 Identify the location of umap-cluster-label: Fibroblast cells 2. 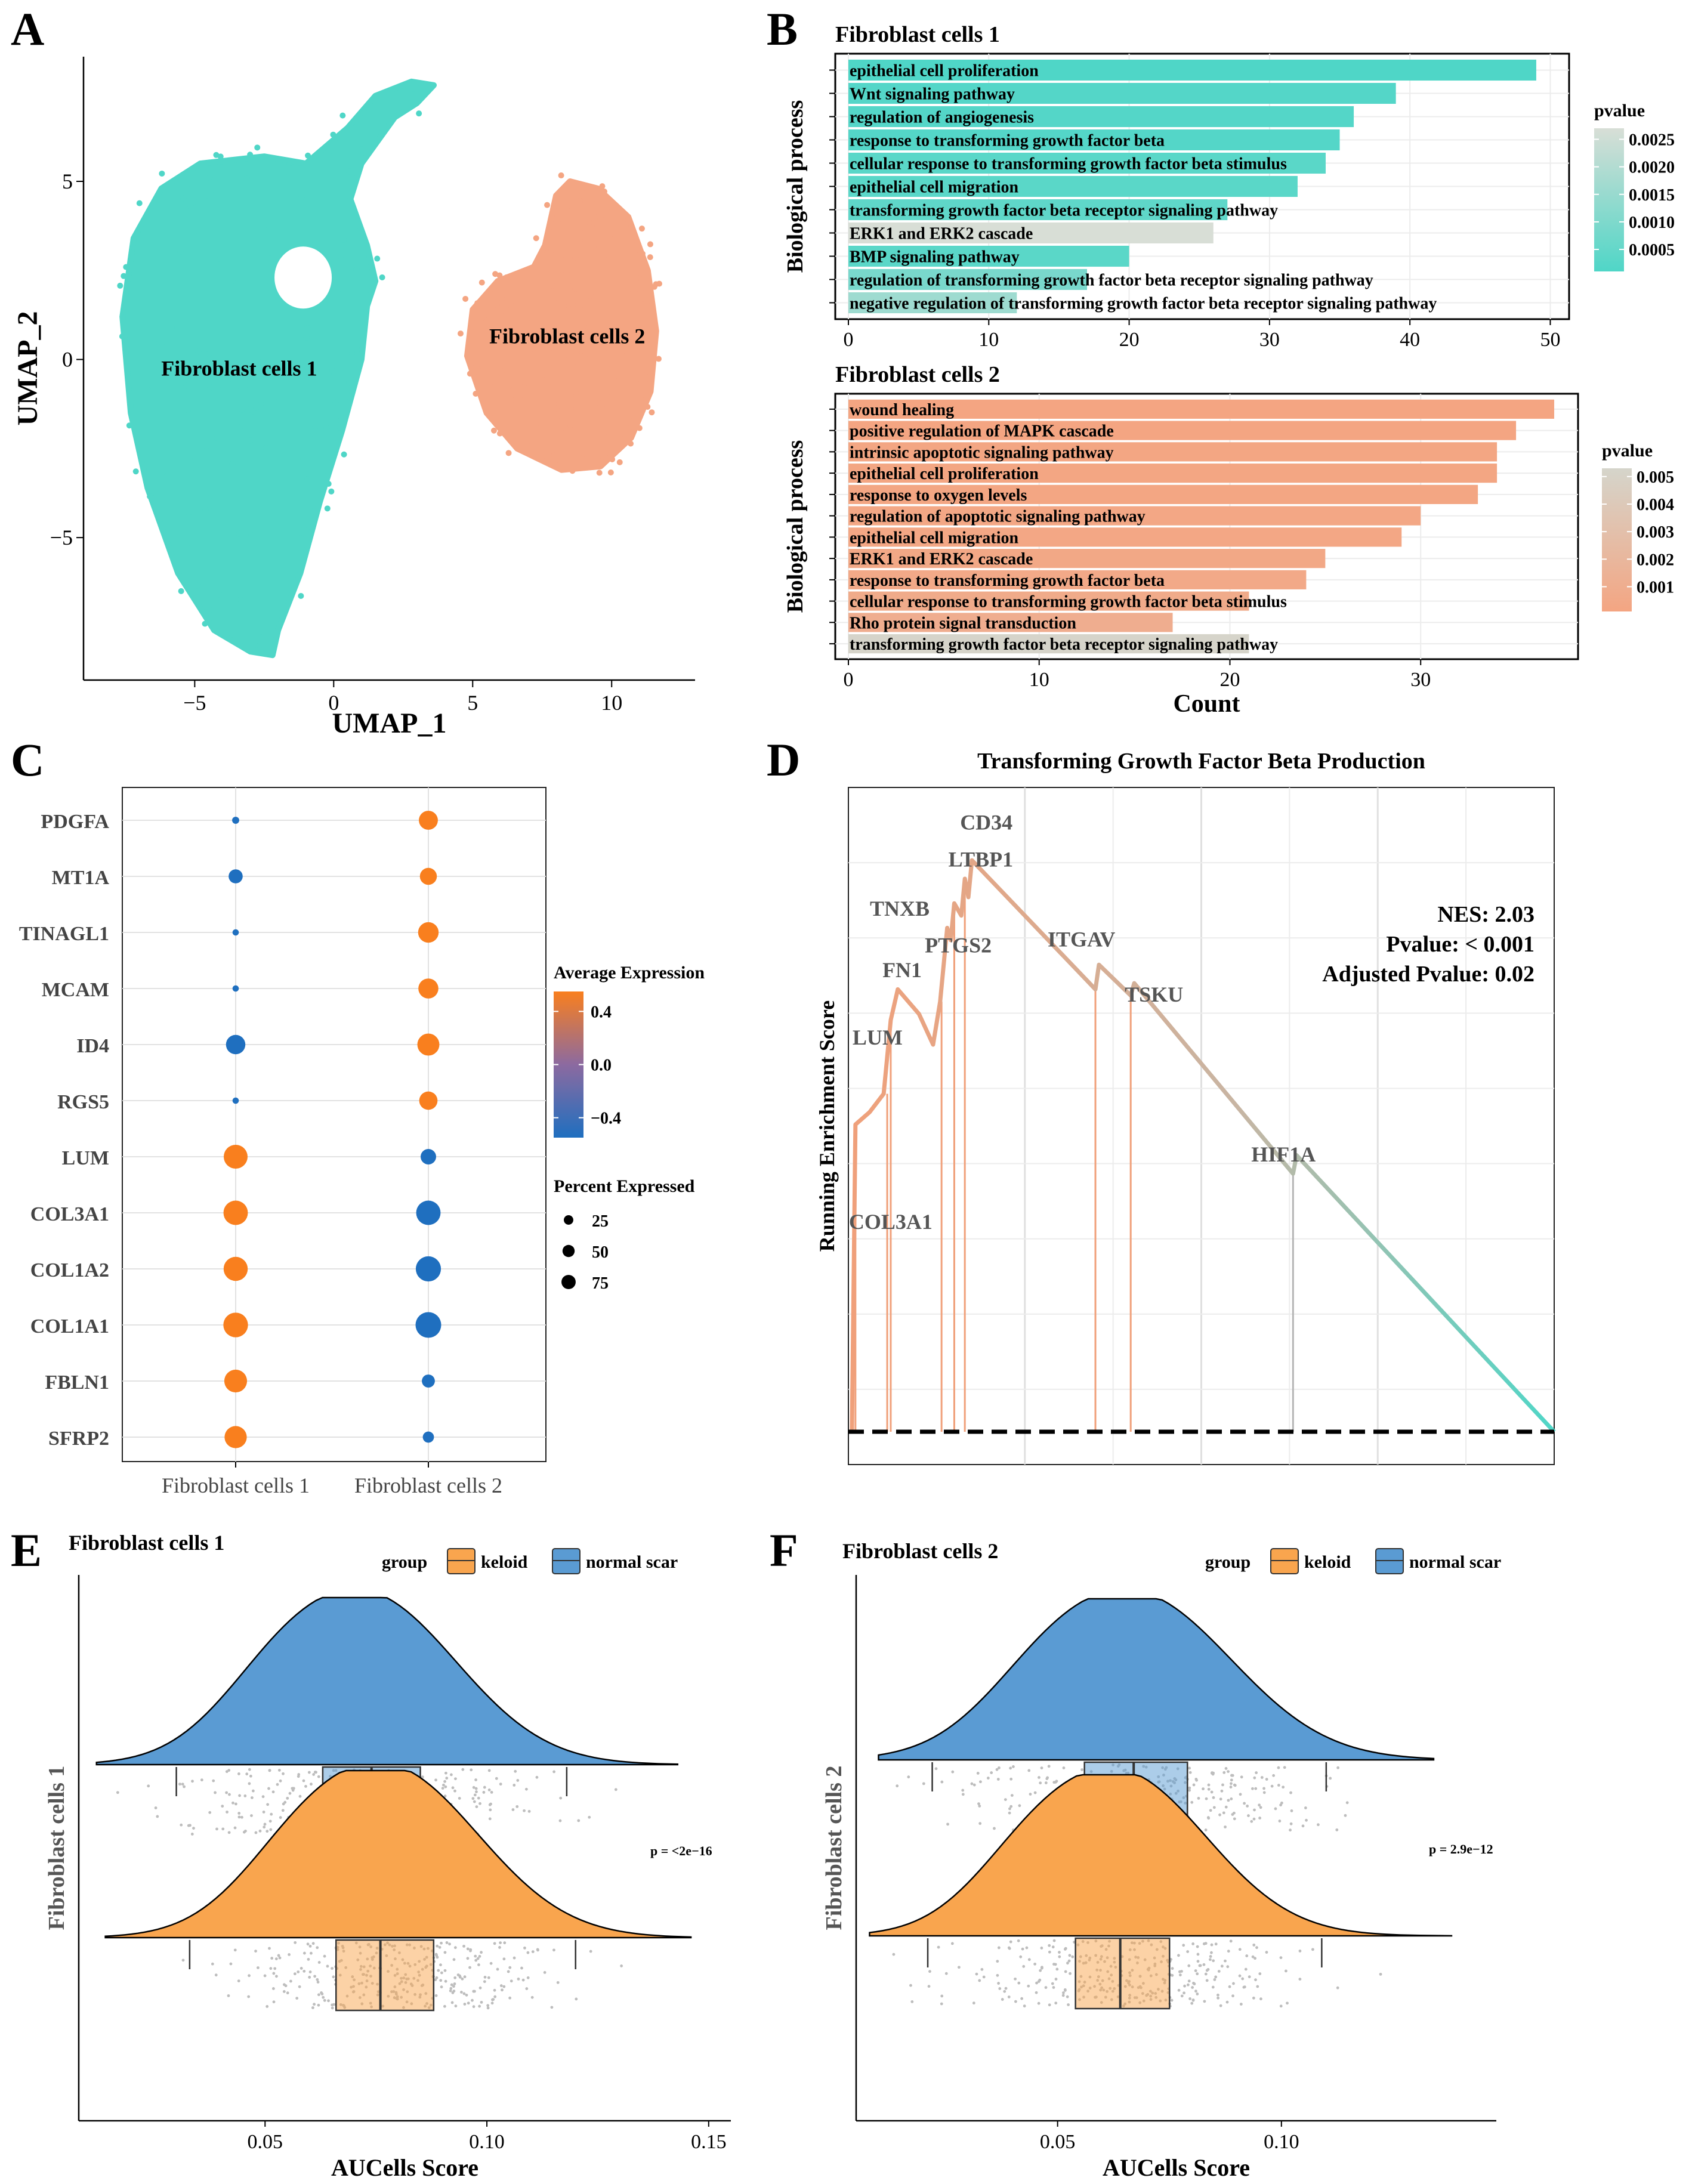
(567, 337).